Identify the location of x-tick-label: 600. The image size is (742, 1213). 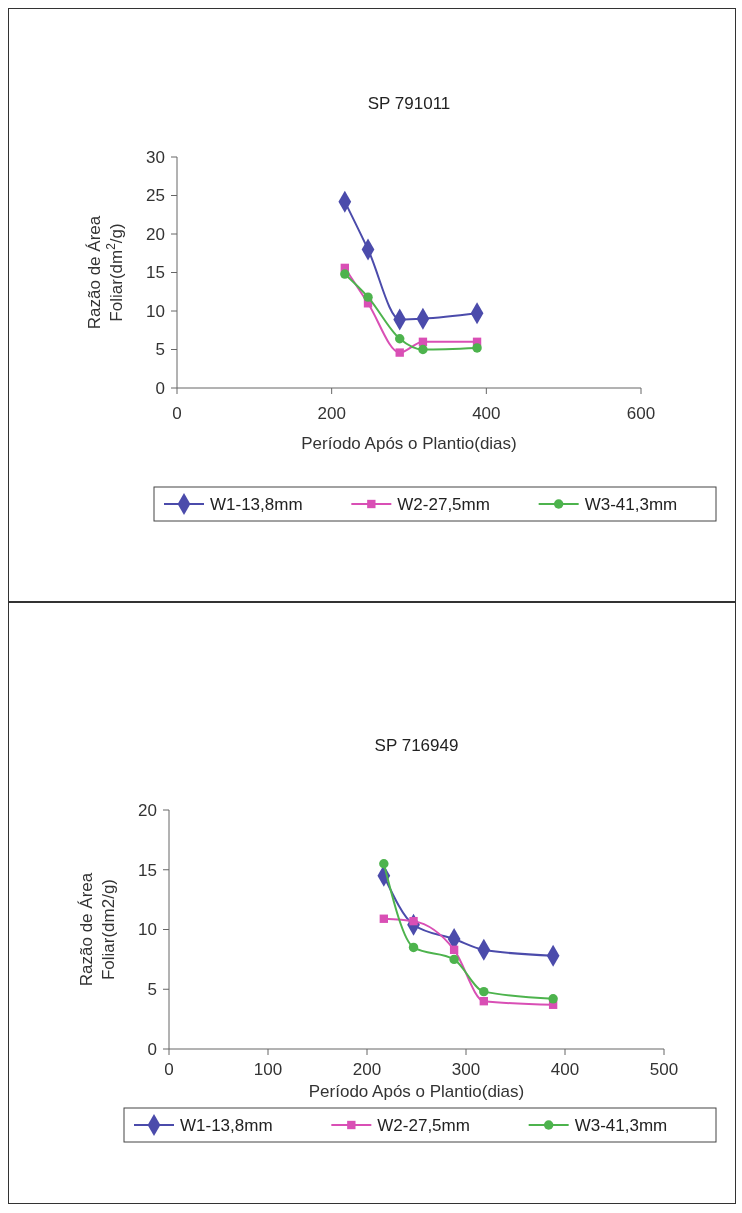
(641, 413).